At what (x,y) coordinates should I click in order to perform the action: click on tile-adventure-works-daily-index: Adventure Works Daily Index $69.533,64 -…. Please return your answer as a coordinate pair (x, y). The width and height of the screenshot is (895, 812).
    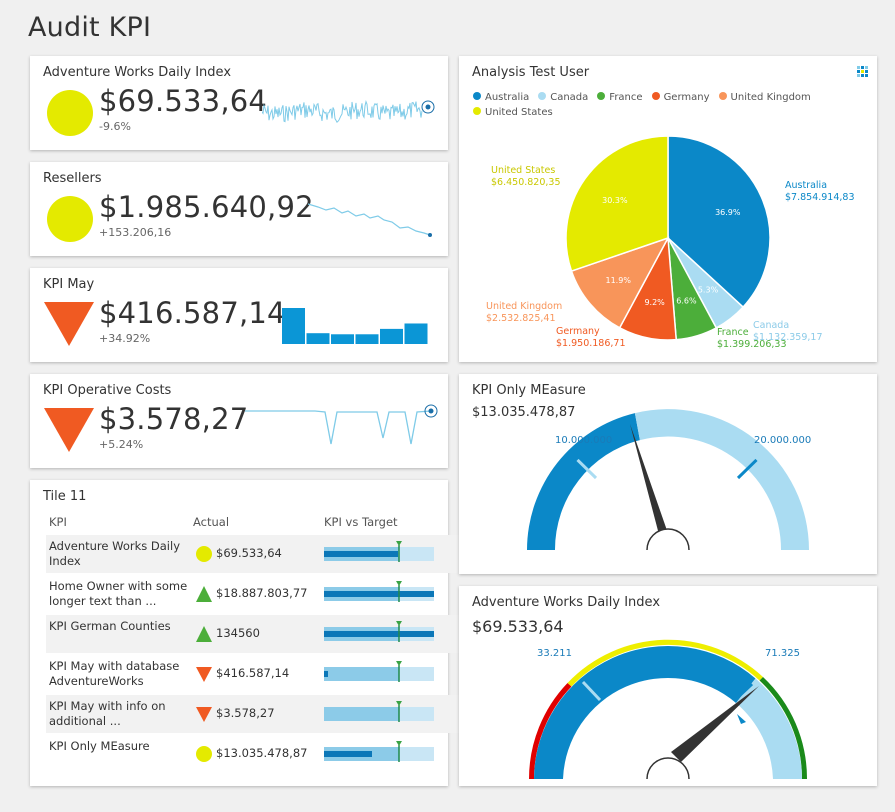
    Looking at the image, I should click on (239, 103).